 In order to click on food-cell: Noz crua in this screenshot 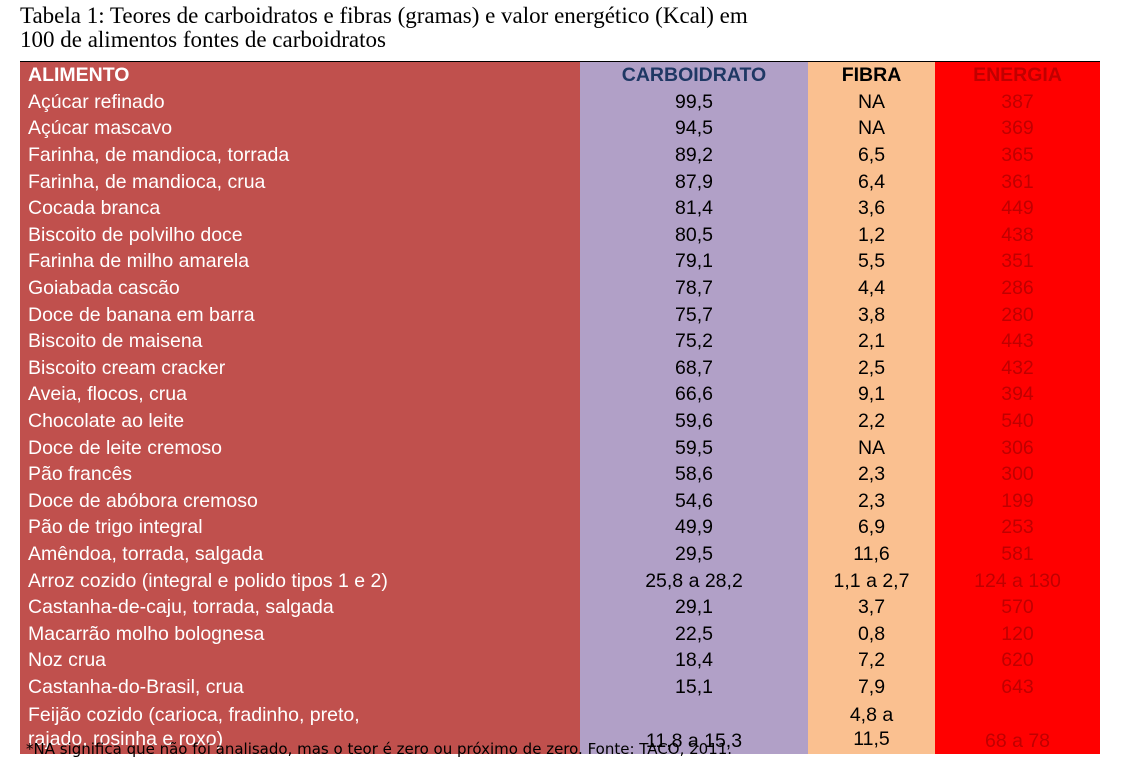, I will do `click(300, 660)`.